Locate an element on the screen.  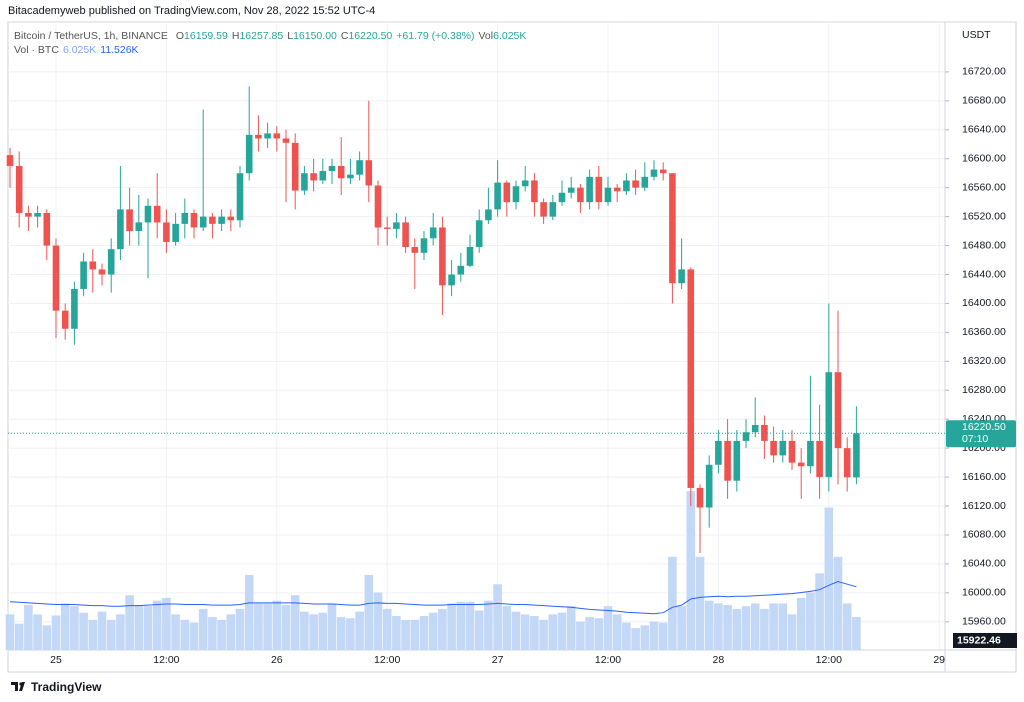
x-tick-label: 26 is located at coordinates (277, 660).